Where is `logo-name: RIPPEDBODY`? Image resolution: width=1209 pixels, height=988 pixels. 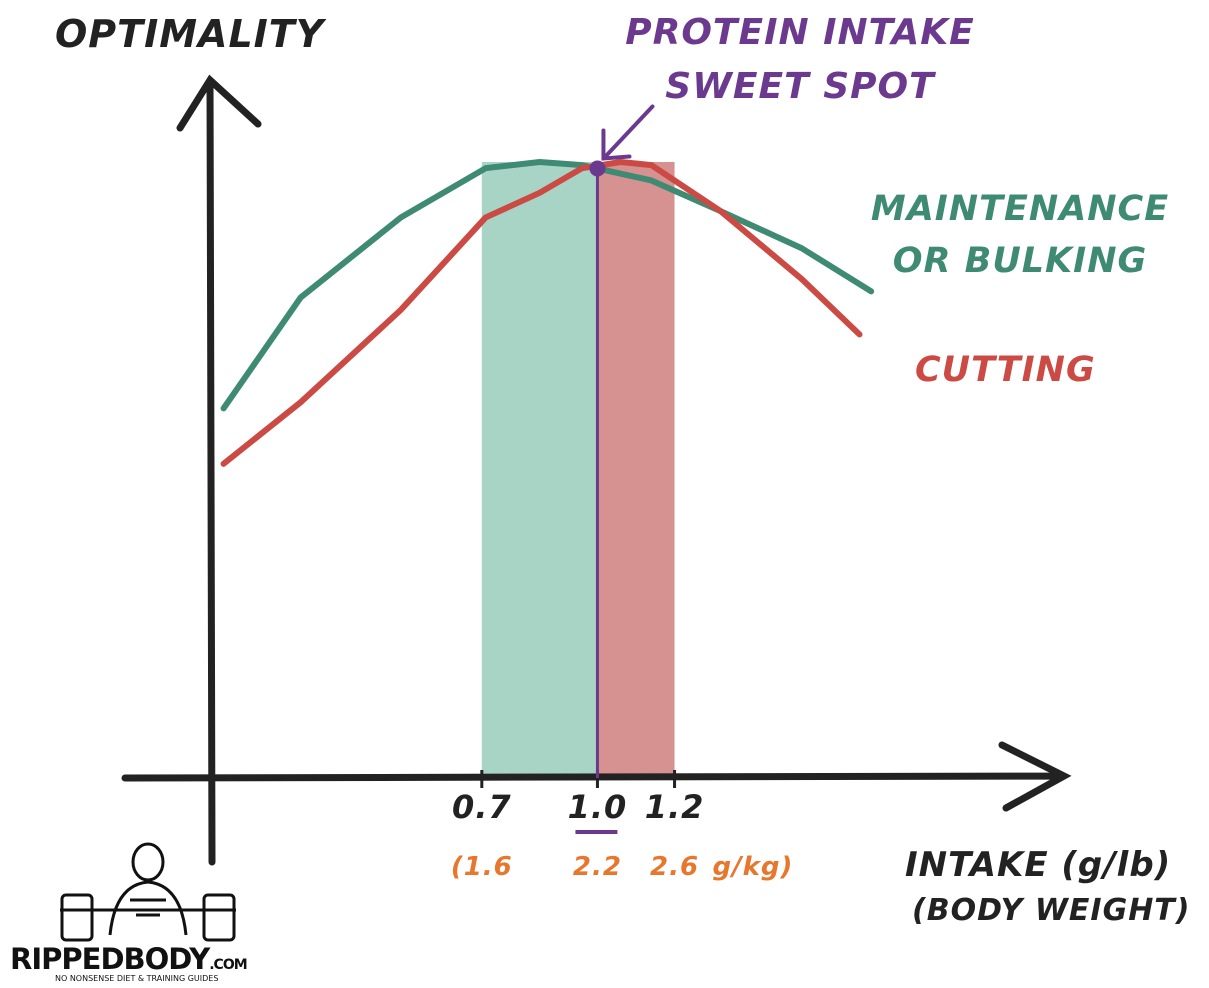 logo-name: RIPPEDBODY is located at coordinates (110, 959).